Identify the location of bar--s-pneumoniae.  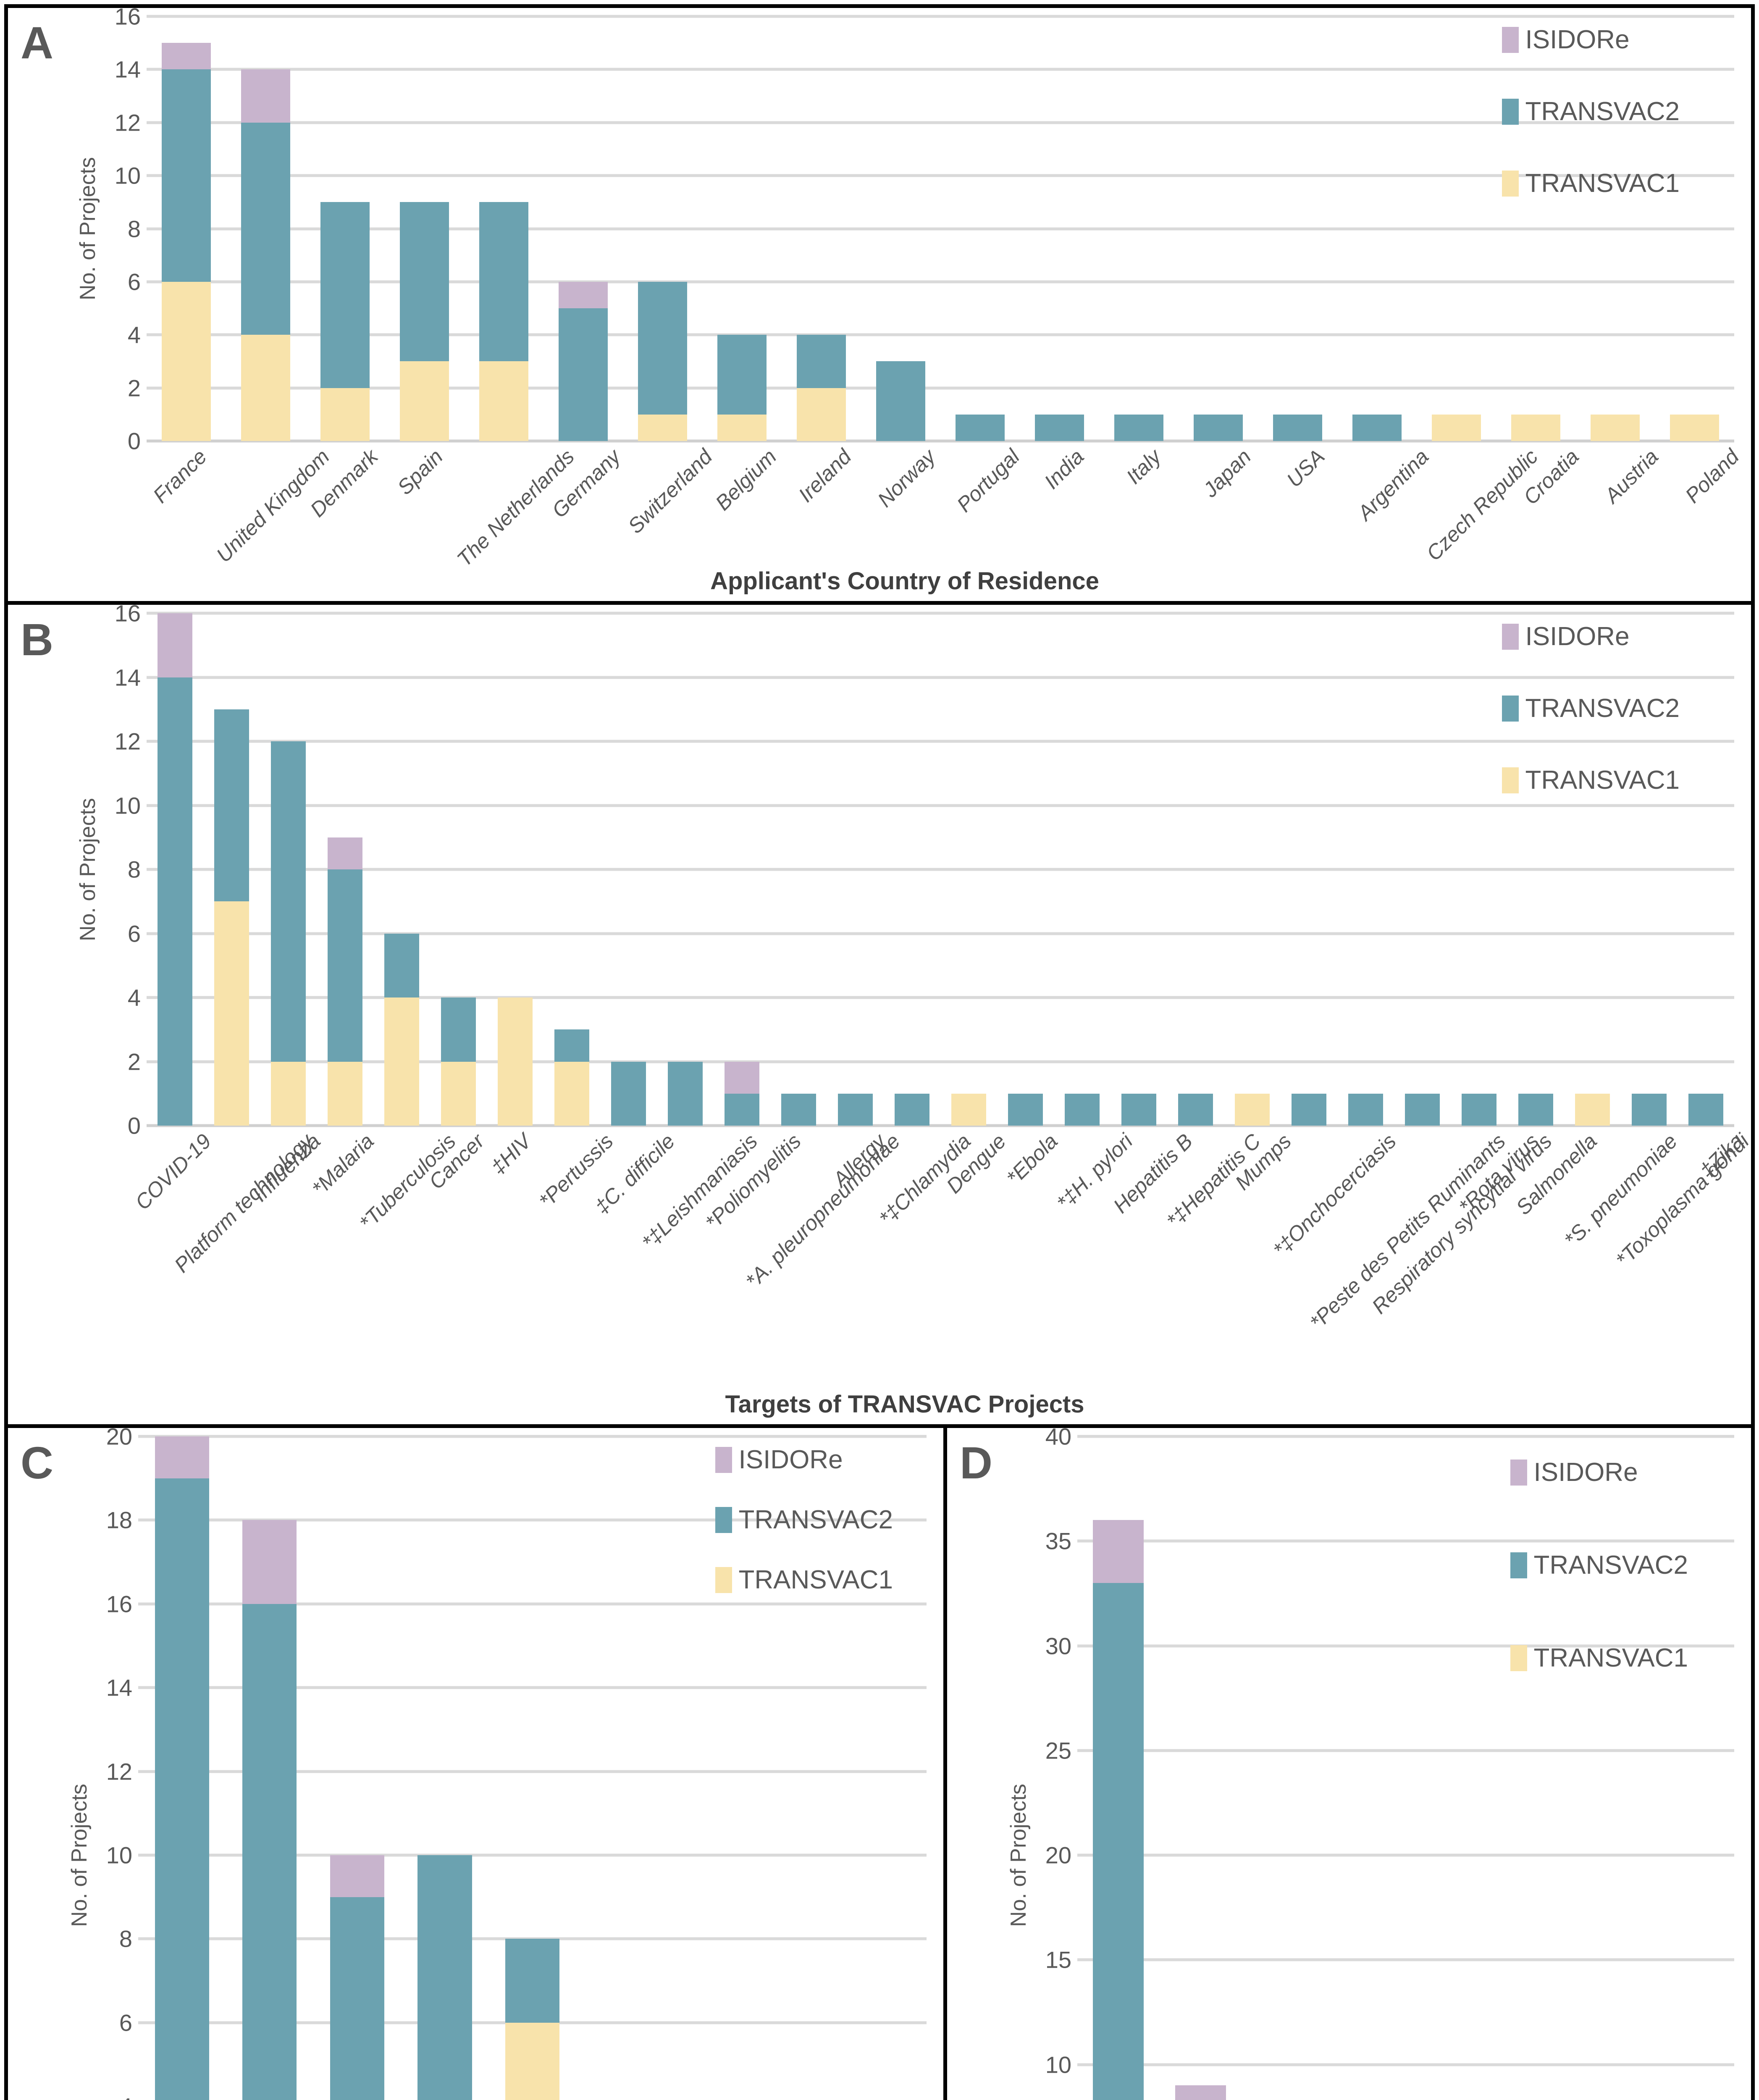
(1592, 869).